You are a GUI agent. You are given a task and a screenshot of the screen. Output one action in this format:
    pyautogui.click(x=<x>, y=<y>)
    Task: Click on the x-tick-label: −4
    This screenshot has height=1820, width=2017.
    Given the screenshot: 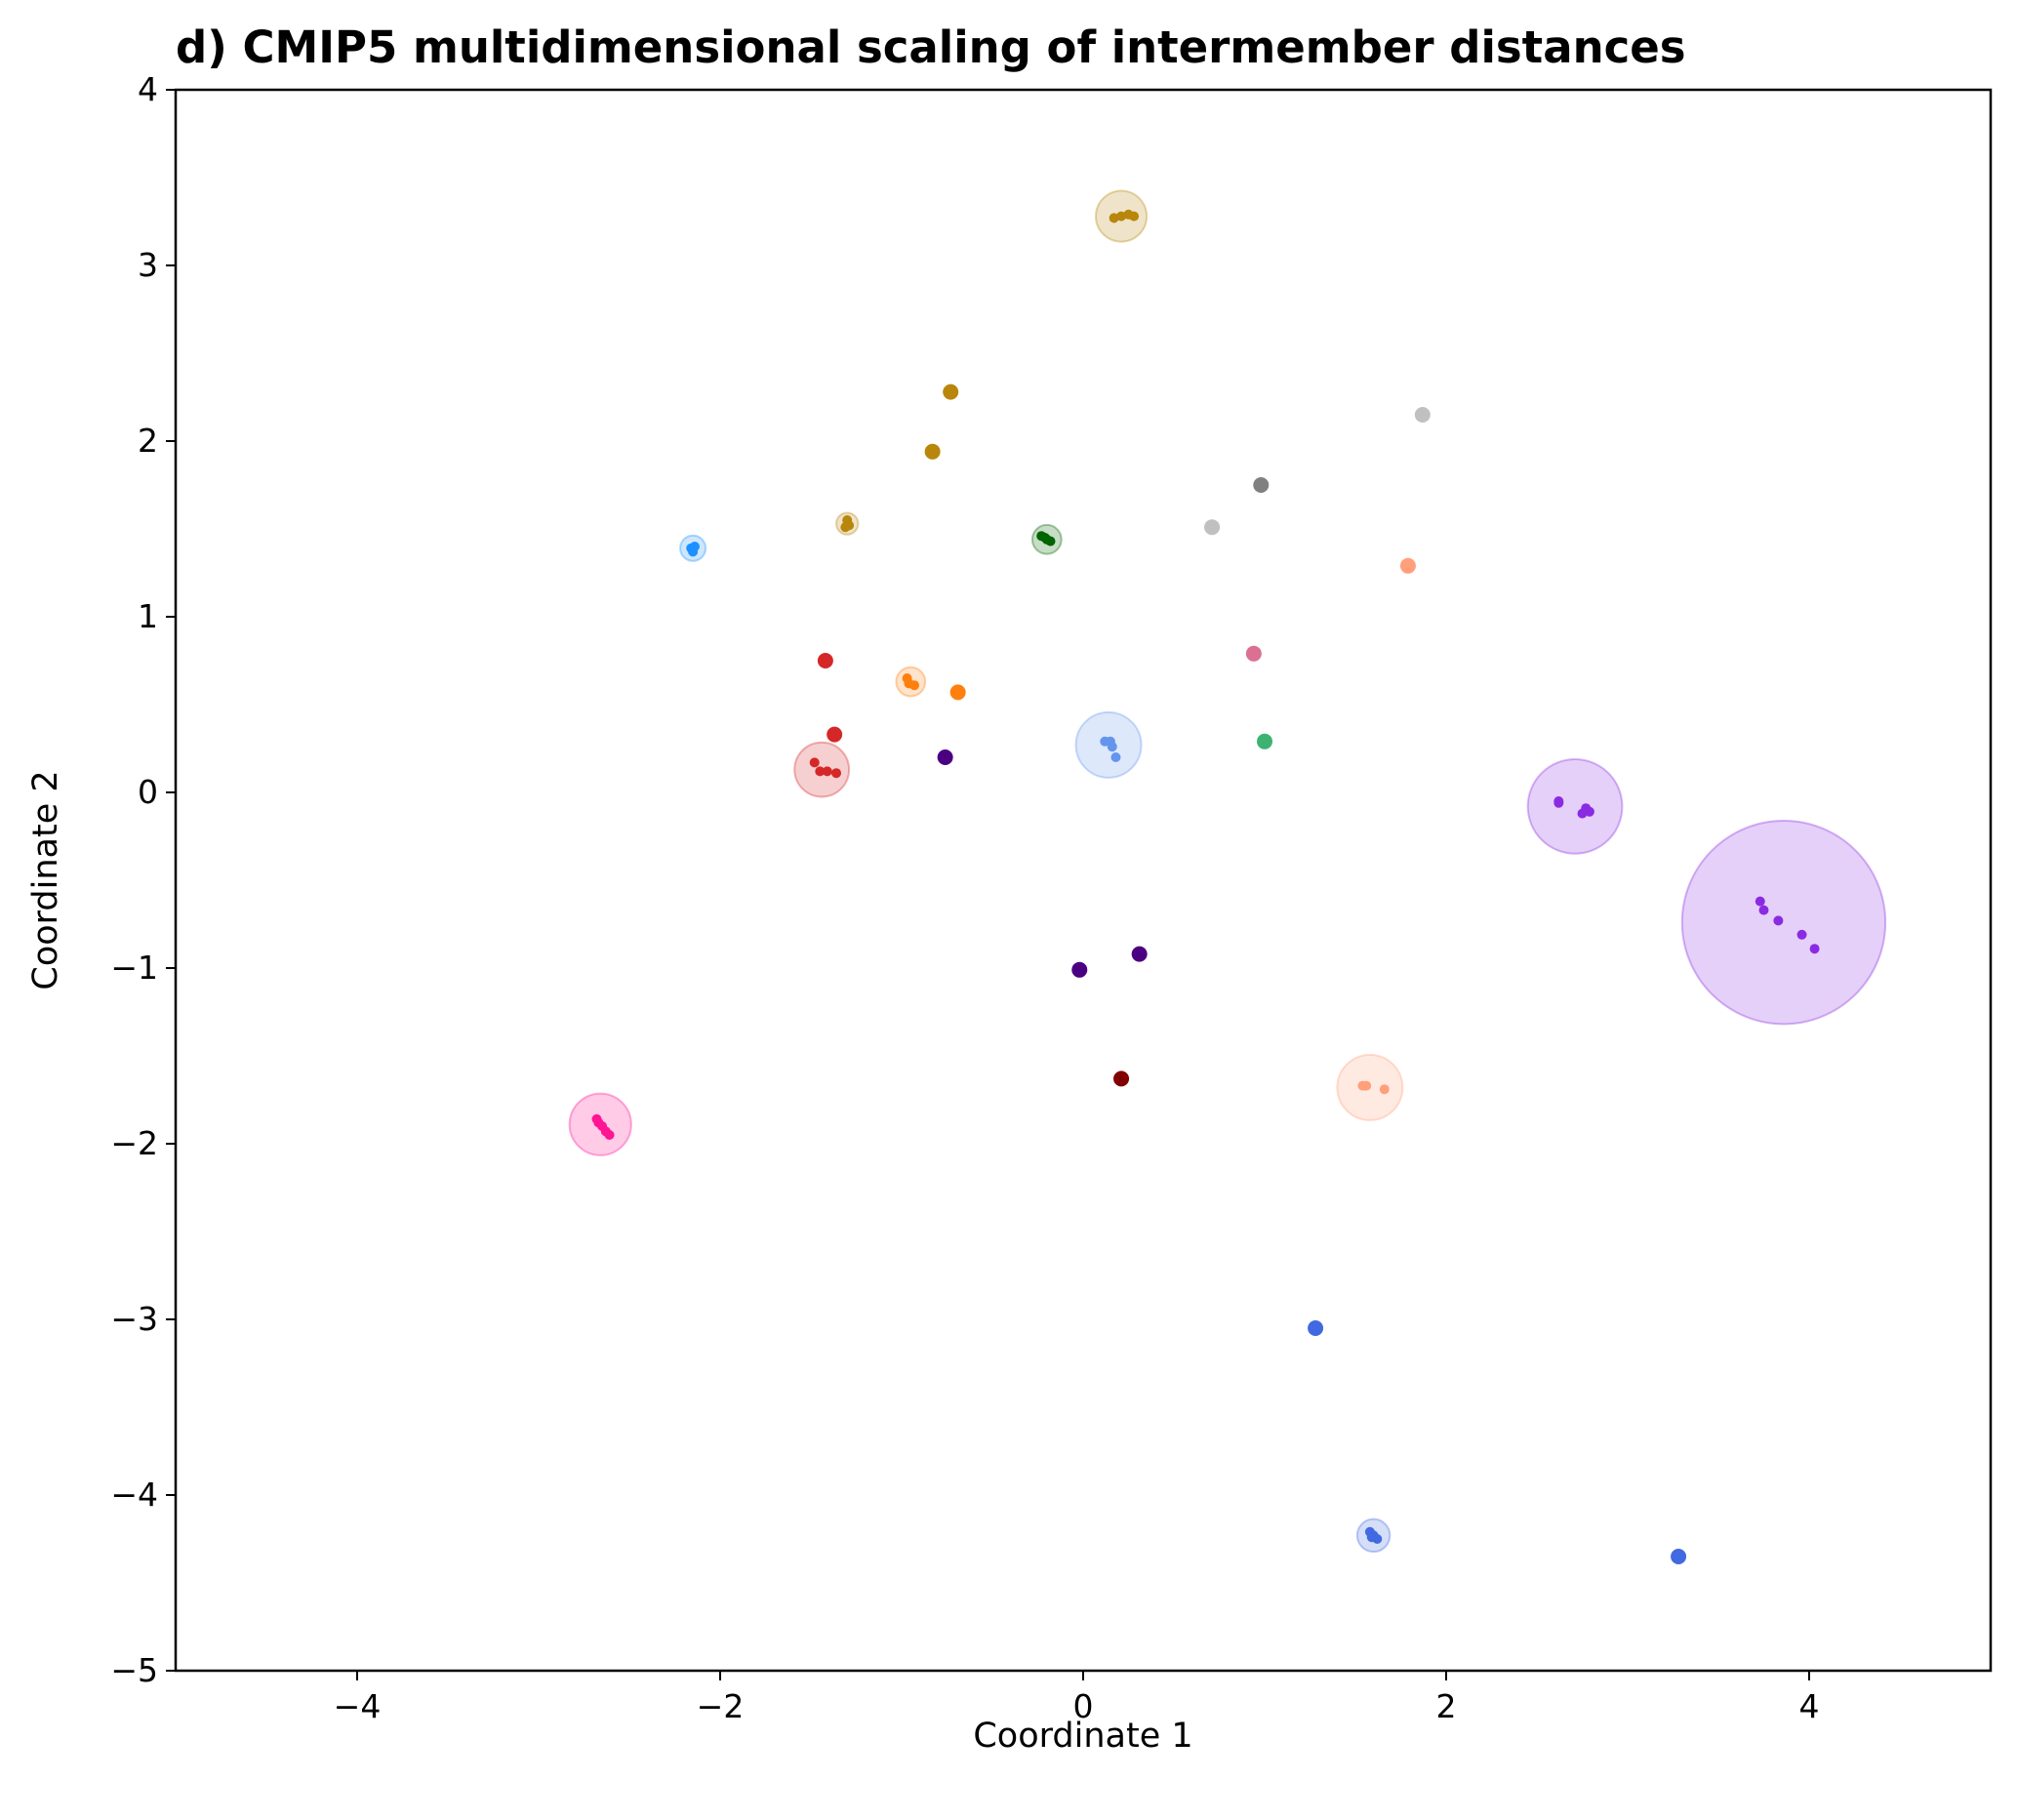 What is the action you would take?
    pyautogui.click(x=358, y=1706)
    